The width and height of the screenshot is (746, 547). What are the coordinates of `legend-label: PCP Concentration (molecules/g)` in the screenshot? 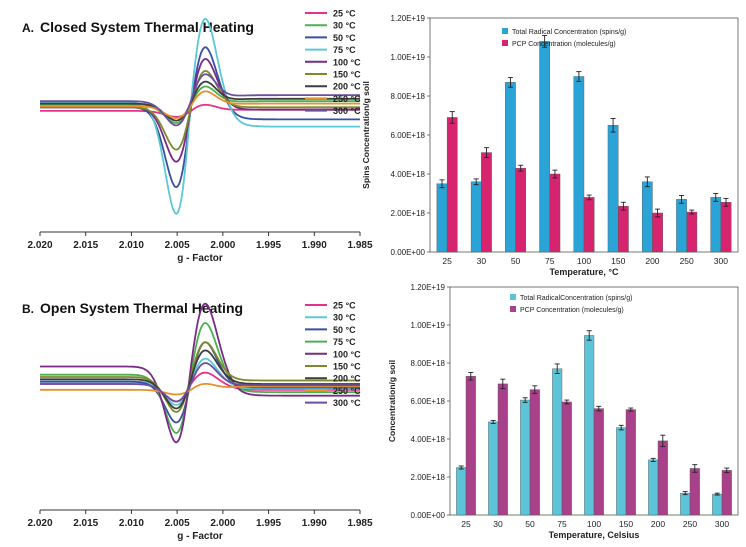 It's located at (564, 44).